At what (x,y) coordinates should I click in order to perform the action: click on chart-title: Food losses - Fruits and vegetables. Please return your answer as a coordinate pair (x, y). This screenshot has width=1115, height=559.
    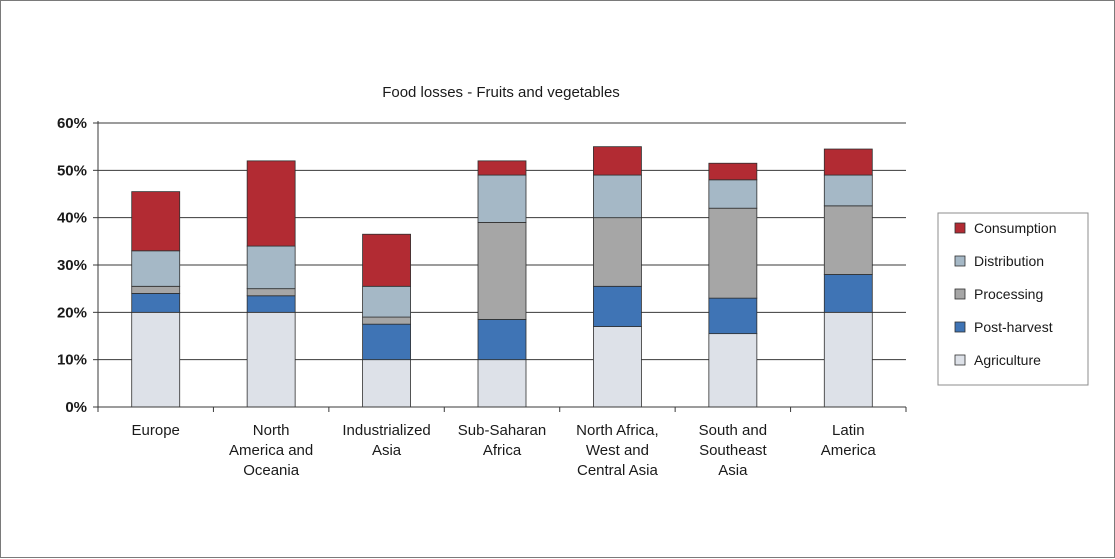
    Looking at the image, I should click on (501, 92).